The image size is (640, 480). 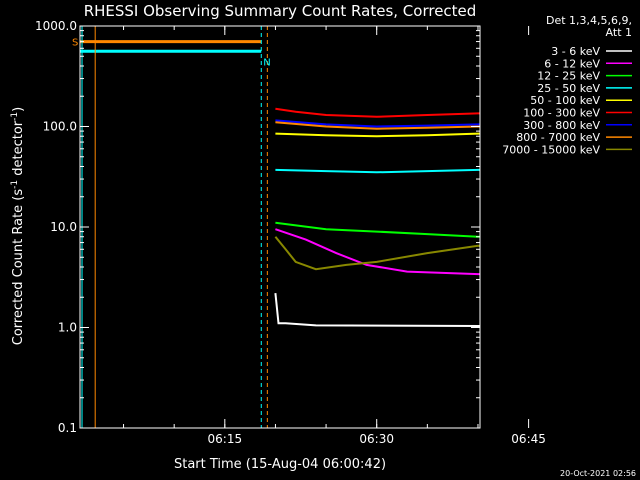 What do you see at coordinates (15, 116) in the screenshot?
I see `y-axis-label-sup2: -1` at bounding box center [15, 116].